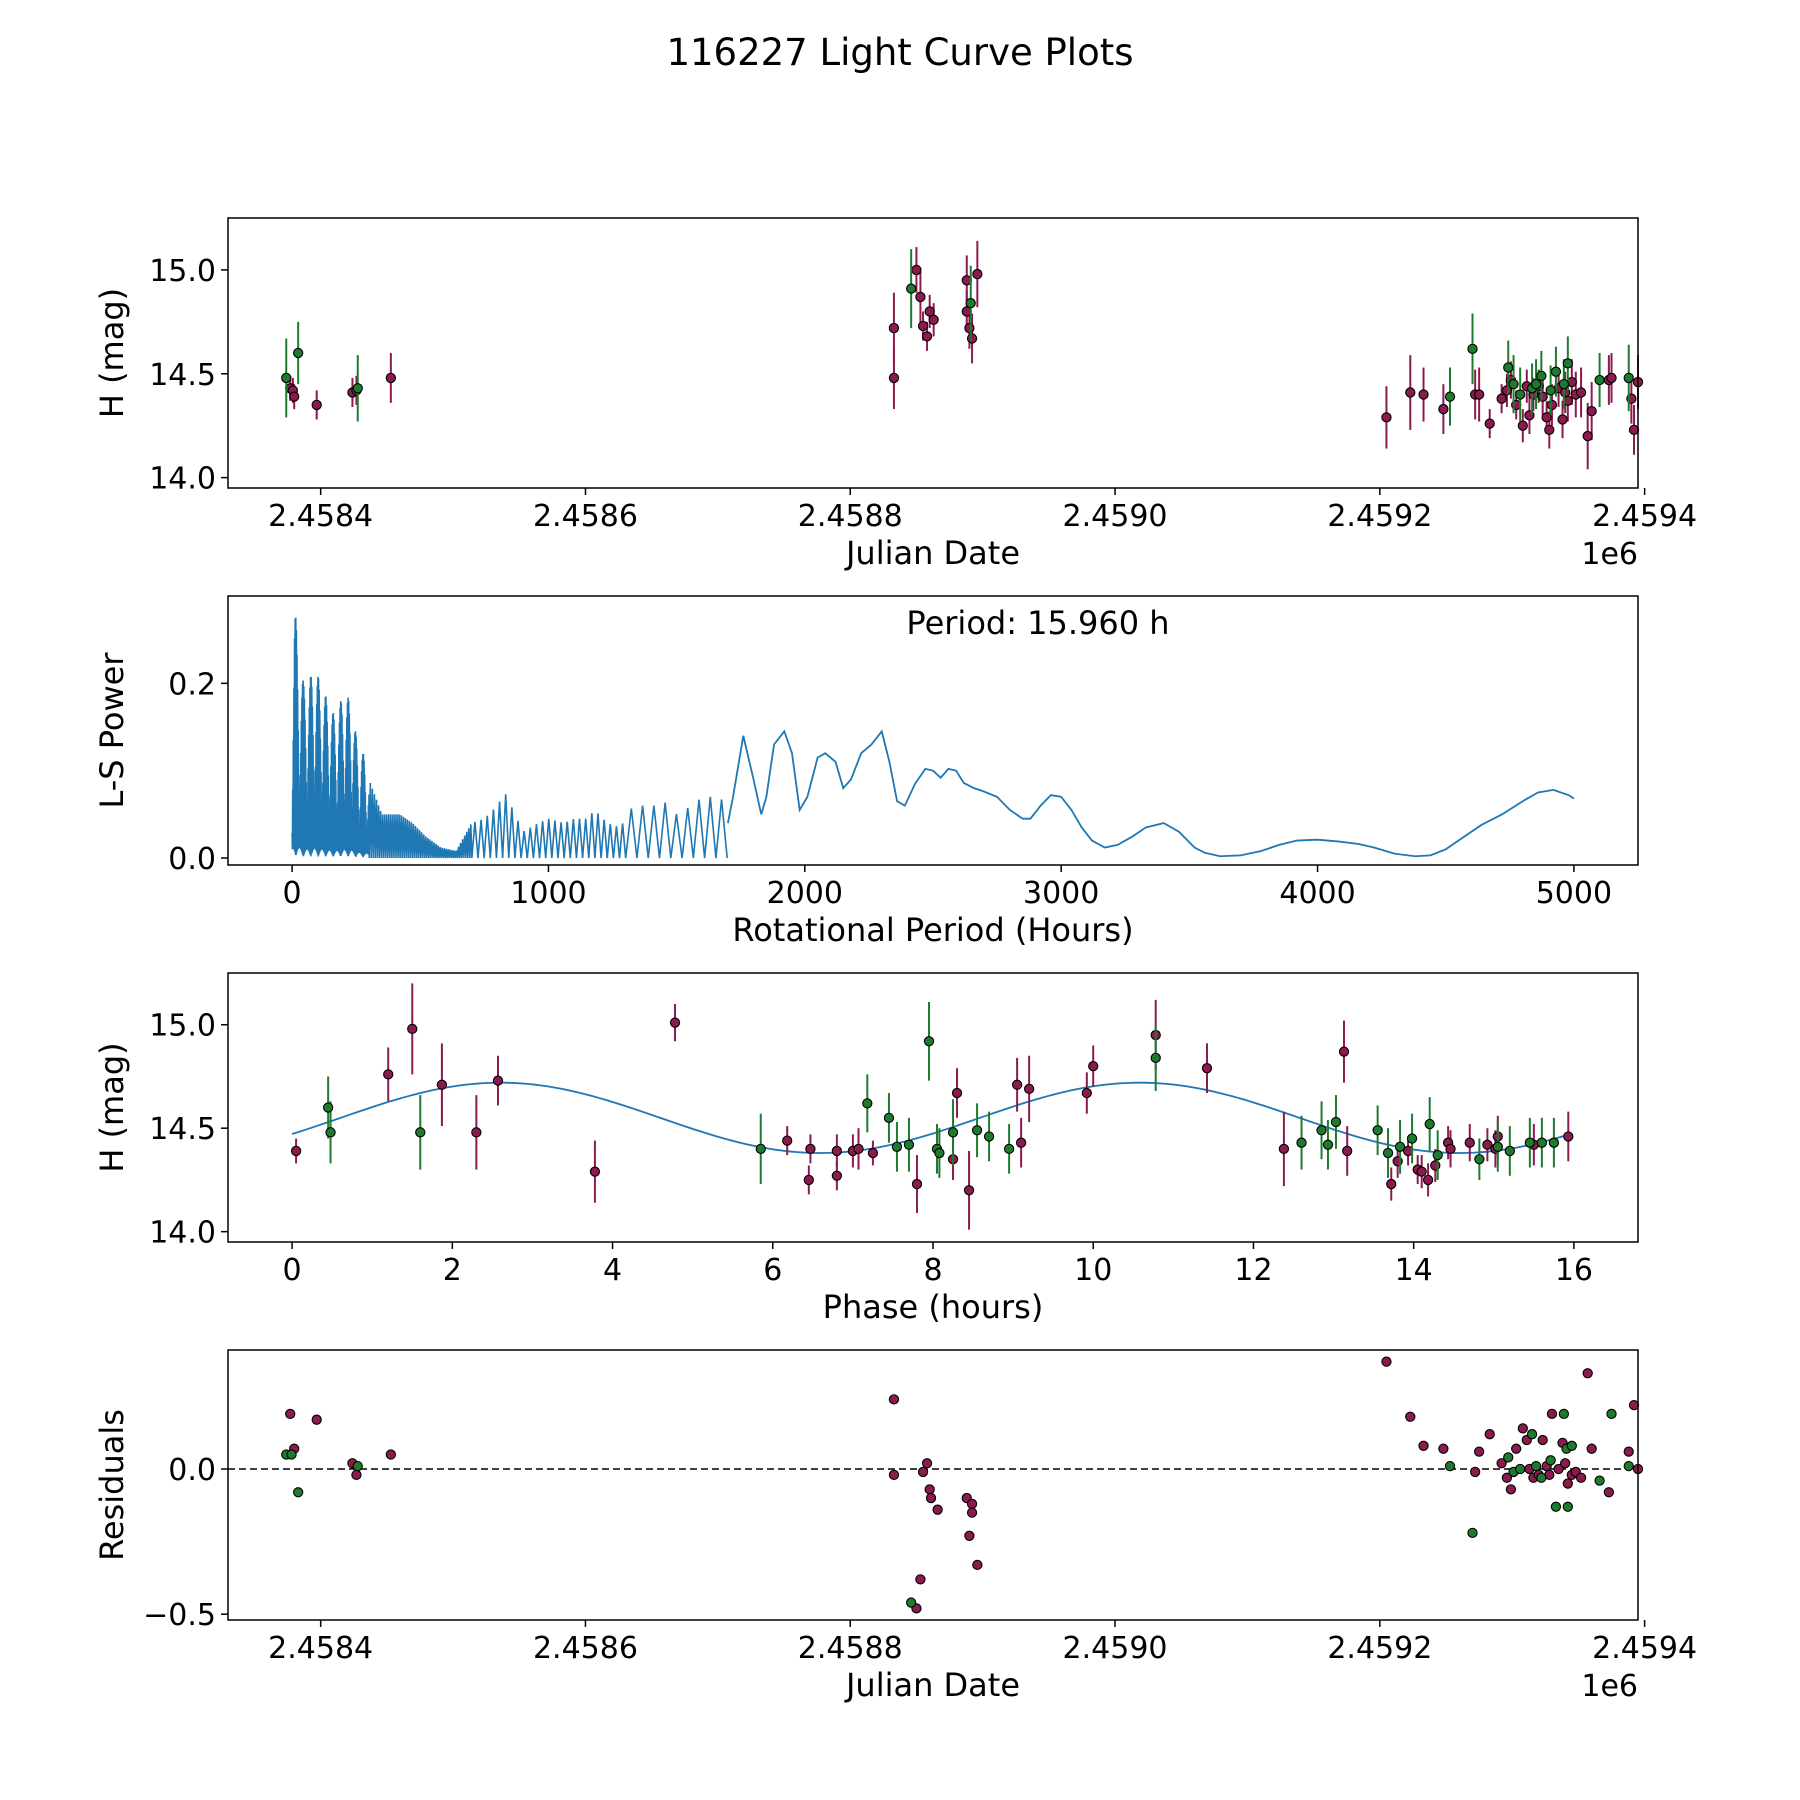  Describe the element at coordinates (192, 1470) in the screenshot. I see `y-tick-label: 0.0` at that location.